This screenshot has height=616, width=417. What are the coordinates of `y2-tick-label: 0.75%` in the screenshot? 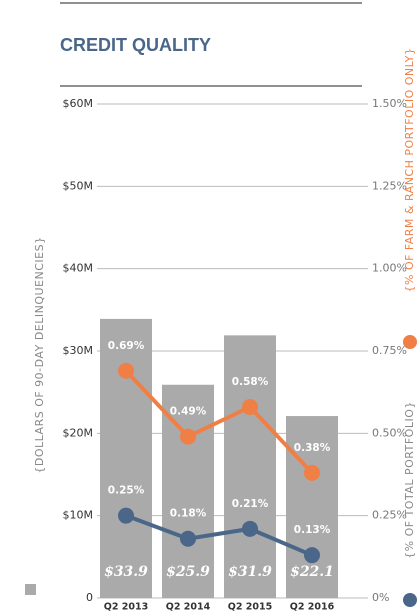 It's located at (389, 350).